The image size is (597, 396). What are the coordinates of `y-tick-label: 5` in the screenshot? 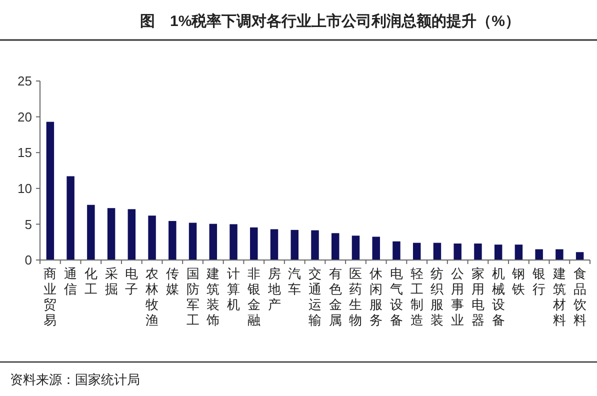 It's located at (28, 224).